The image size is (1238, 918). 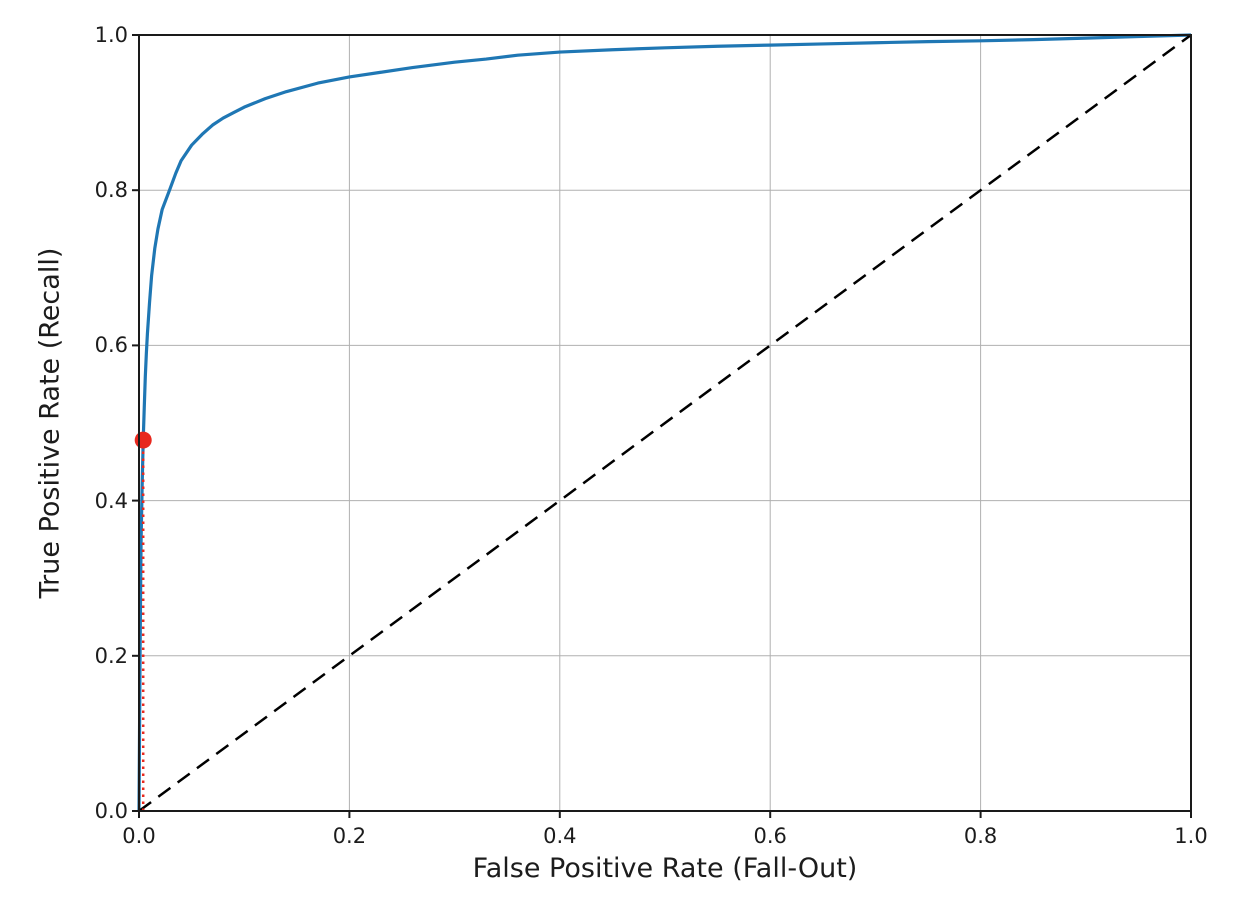 I want to click on x-tick-label: 0.4, so click(x=560, y=836).